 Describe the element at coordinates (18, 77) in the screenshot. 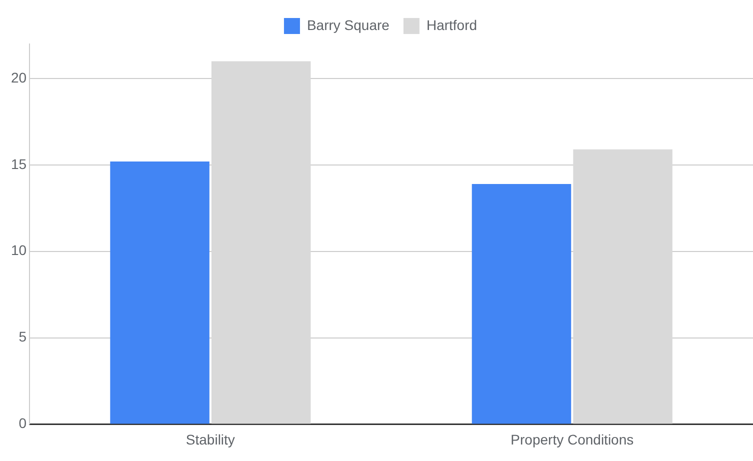

I see `y-tick-label: 20` at that location.